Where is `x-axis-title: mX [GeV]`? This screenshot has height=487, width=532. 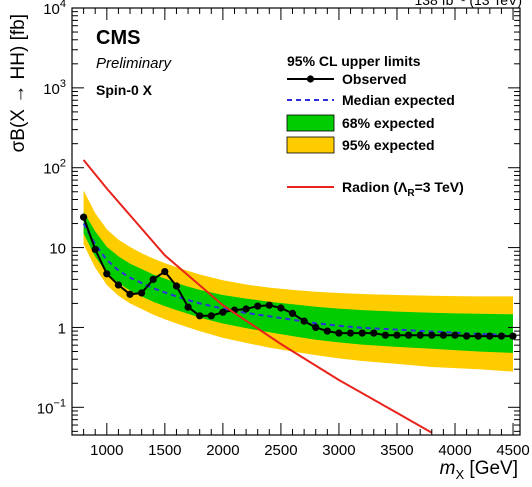
x-axis-title: mX [GeV] is located at coordinates (479, 470).